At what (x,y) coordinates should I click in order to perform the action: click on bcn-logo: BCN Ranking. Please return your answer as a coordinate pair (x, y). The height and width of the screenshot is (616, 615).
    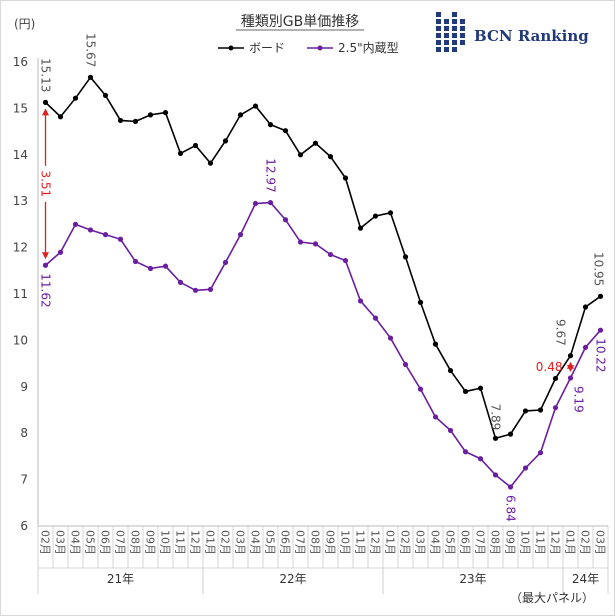
    Looking at the image, I should click on (512, 32).